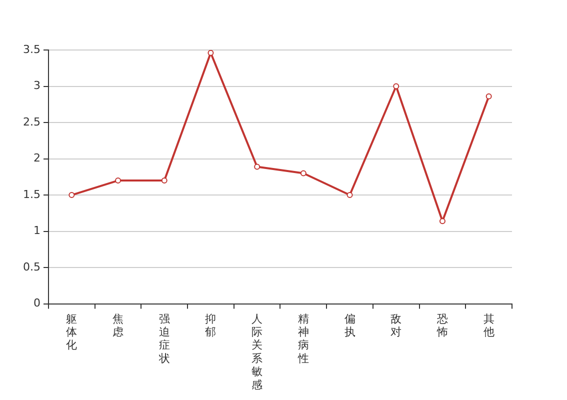  Describe the element at coordinates (31, 267) in the screenshot. I see `y-tick-label: 0.5` at that location.